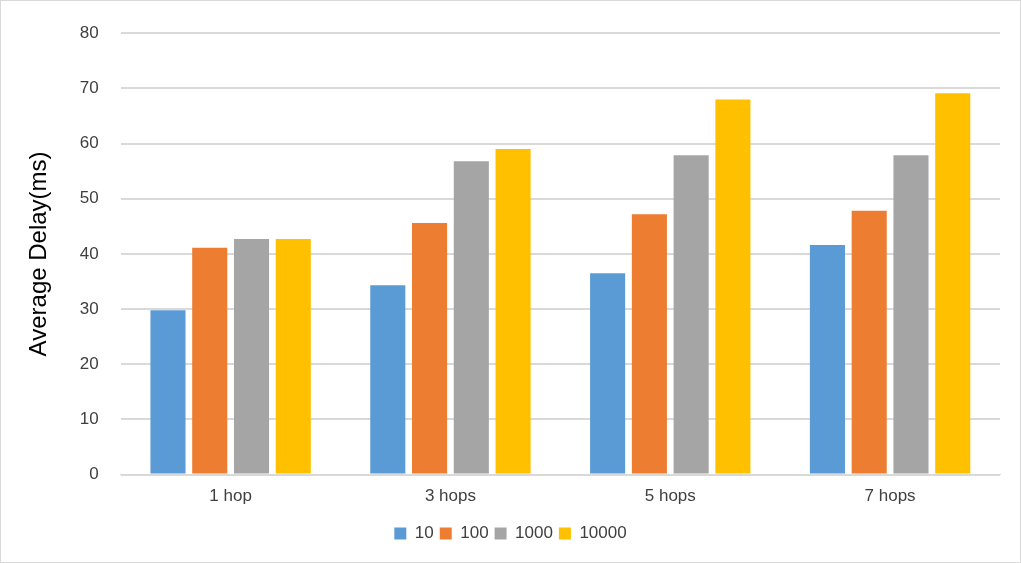 The width and height of the screenshot is (1021, 563). I want to click on legend-label: 10000, so click(603, 533).